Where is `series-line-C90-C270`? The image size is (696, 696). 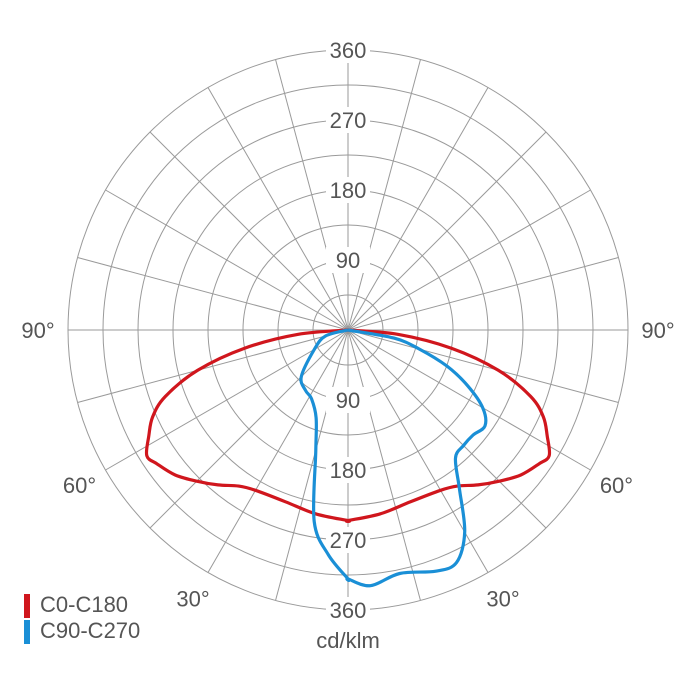 series-line-C90-C270 is located at coordinates (393, 458).